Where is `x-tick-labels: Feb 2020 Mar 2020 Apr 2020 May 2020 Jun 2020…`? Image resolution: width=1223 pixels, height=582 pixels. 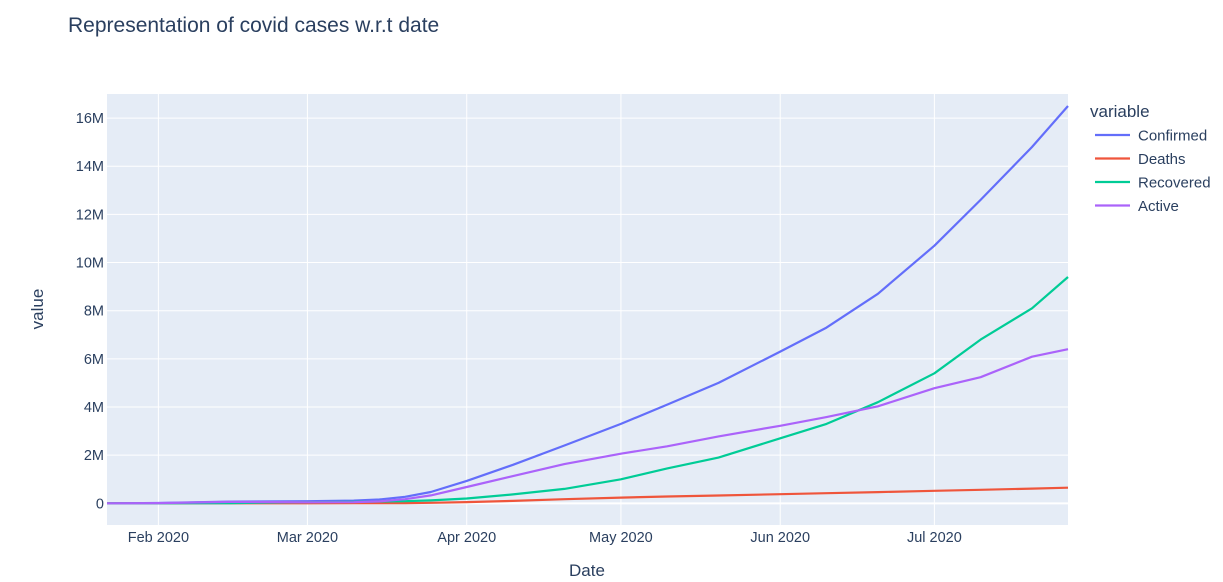
x-tick-labels: Feb 2020 Mar 2020 Apr 2020 May 2020 Jun 2020… is located at coordinates (545, 538).